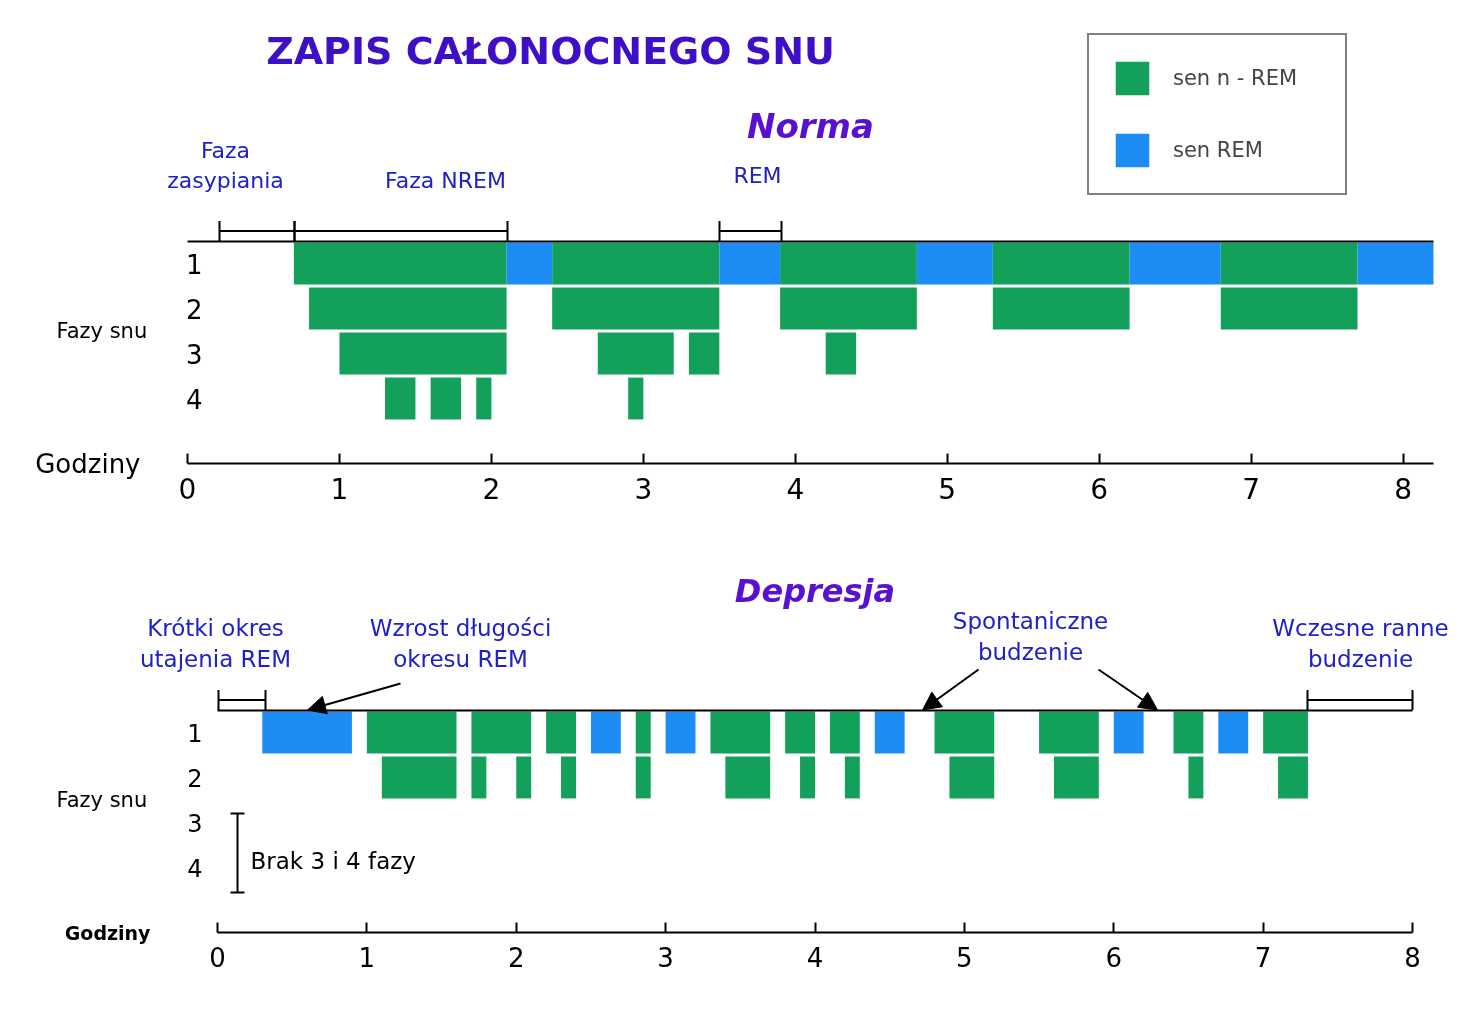 This screenshot has height=1029, width=1458. Describe the element at coordinates (1030, 637) in the screenshot. I see `text: Spontaniczne budzenie` at that location.